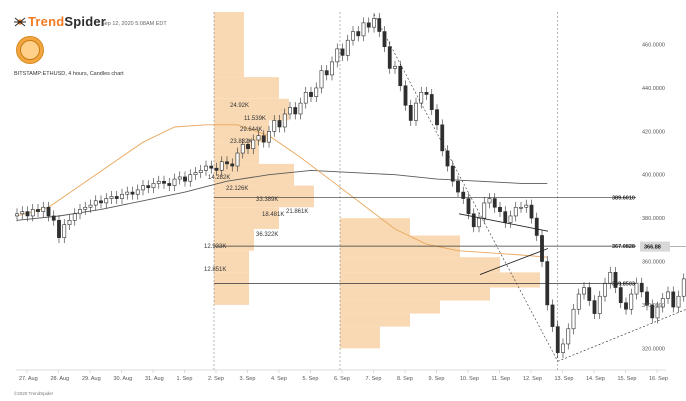 Image resolution: width=686 pixels, height=401 pixels. I want to click on y-tick-label: 340.0000, so click(653, 306).